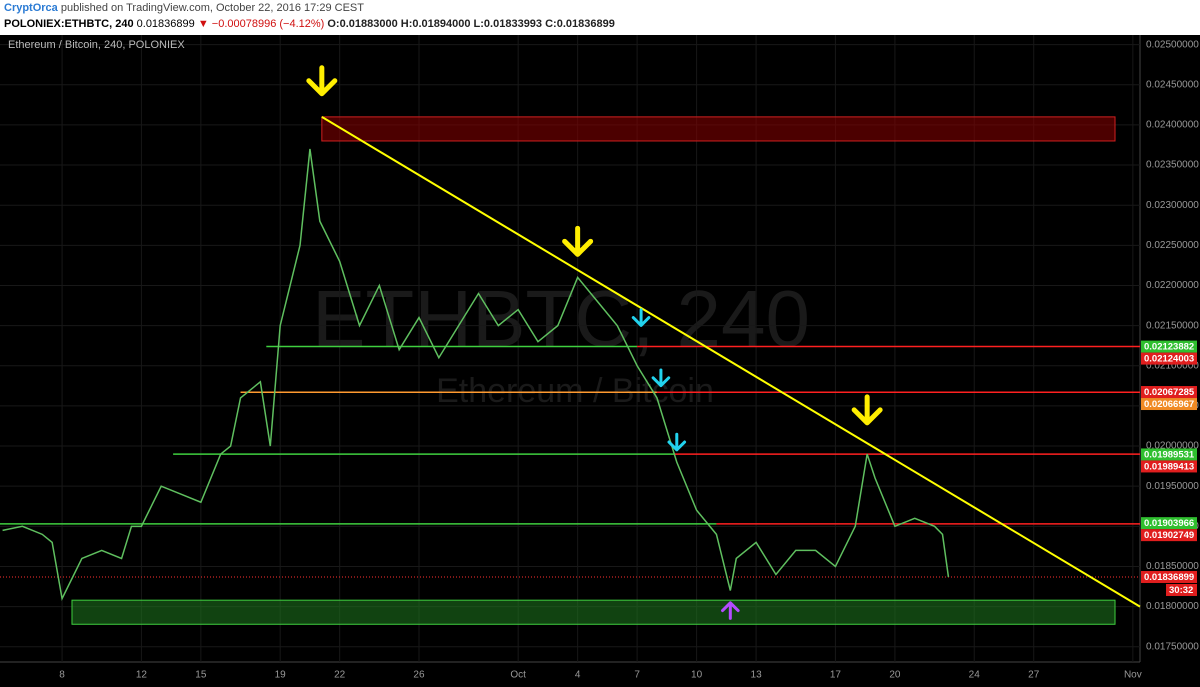 This screenshot has height=687, width=1200. I want to click on y-tick-label: 0.02350000, so click(1172, 165).